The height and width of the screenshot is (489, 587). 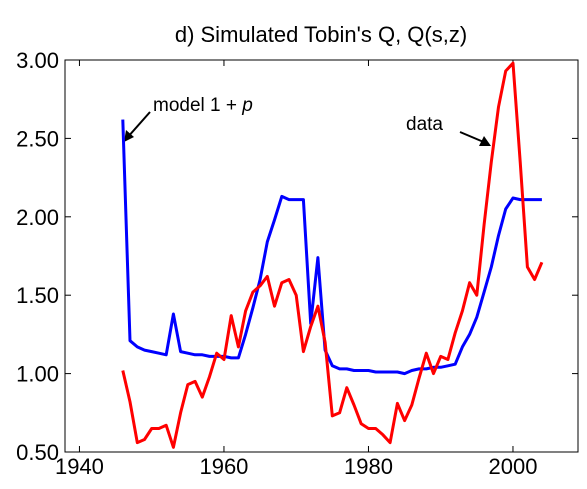 What do you see at coordinates (37, 295) in the screenshot?
I see `y-tick-label: 1.50` at bounding box center [37, 295].